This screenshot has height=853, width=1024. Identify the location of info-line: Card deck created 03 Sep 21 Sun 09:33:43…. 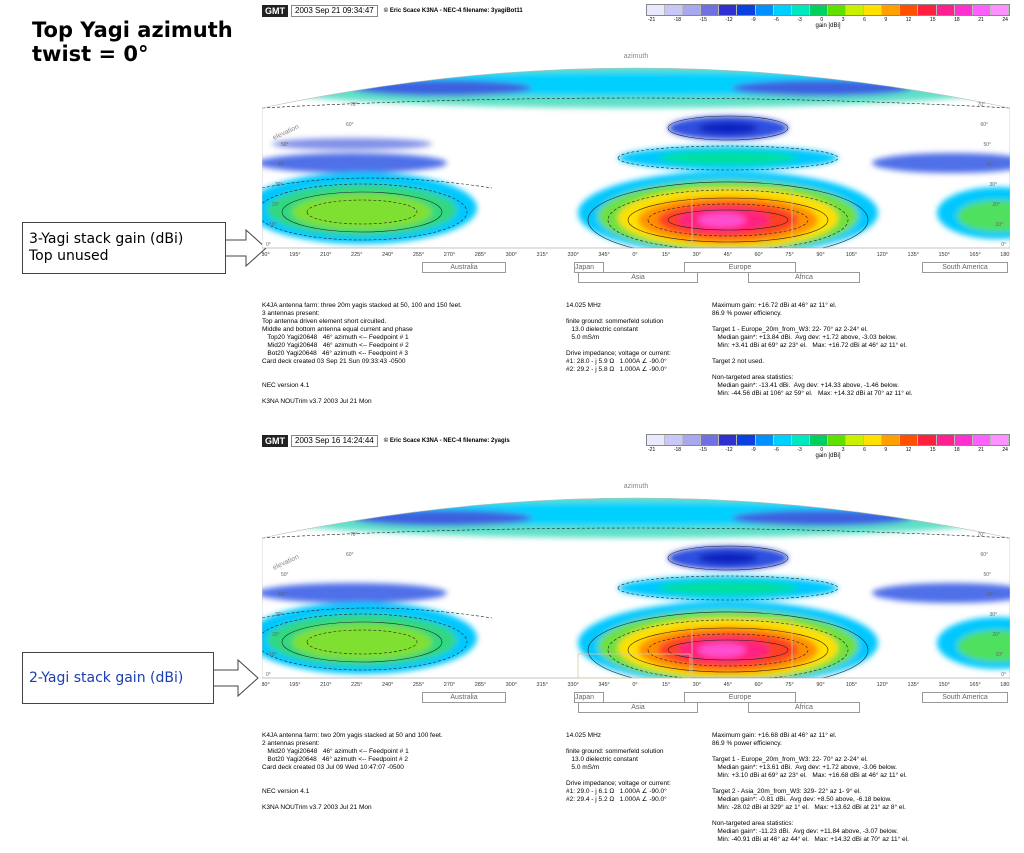
(334, 361).